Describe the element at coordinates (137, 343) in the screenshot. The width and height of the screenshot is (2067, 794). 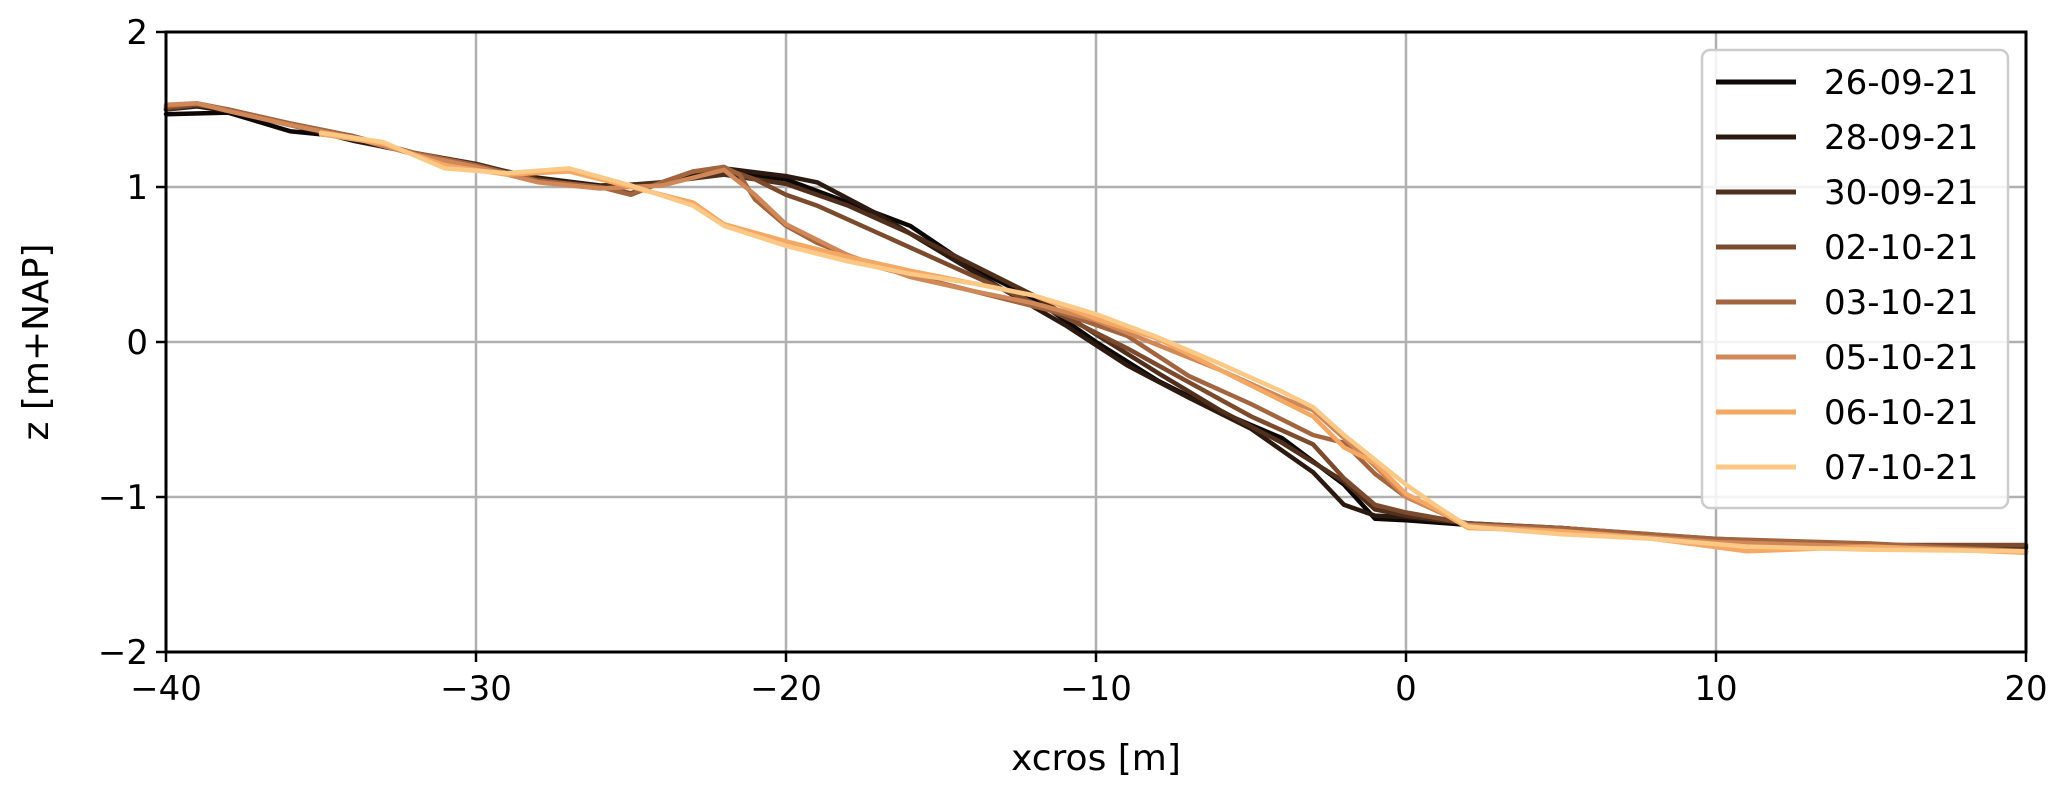
I see `y-tick-label: 0` at that location.